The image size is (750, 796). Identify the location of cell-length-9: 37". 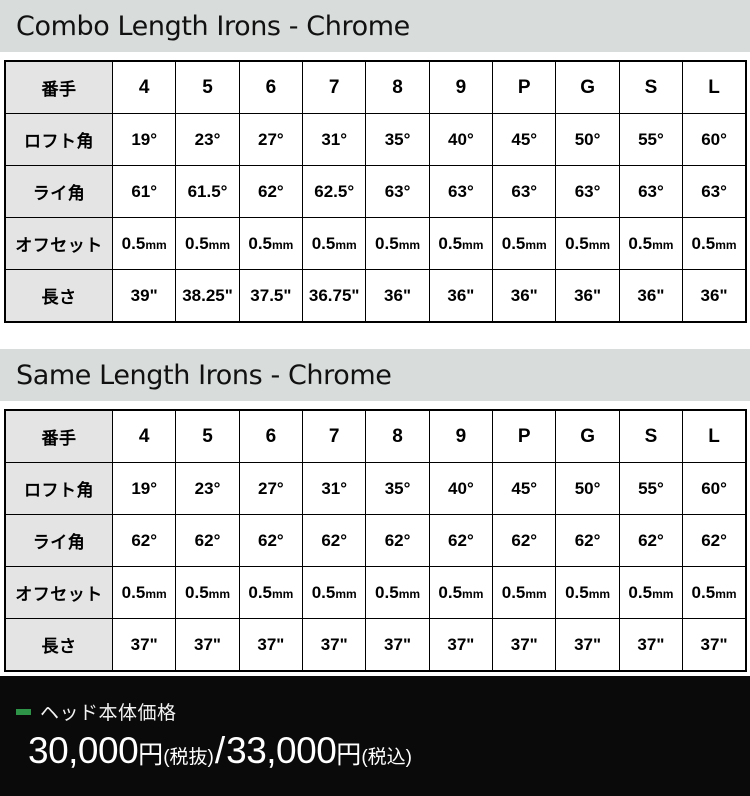
(714, 645).